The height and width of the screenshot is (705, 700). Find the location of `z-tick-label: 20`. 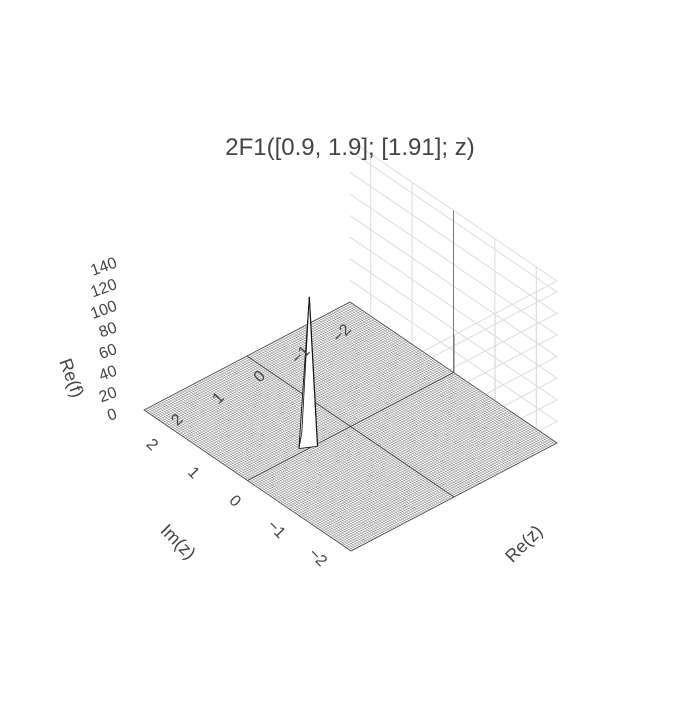

z-tick-label: 20 is located at coordinates (108, 395).